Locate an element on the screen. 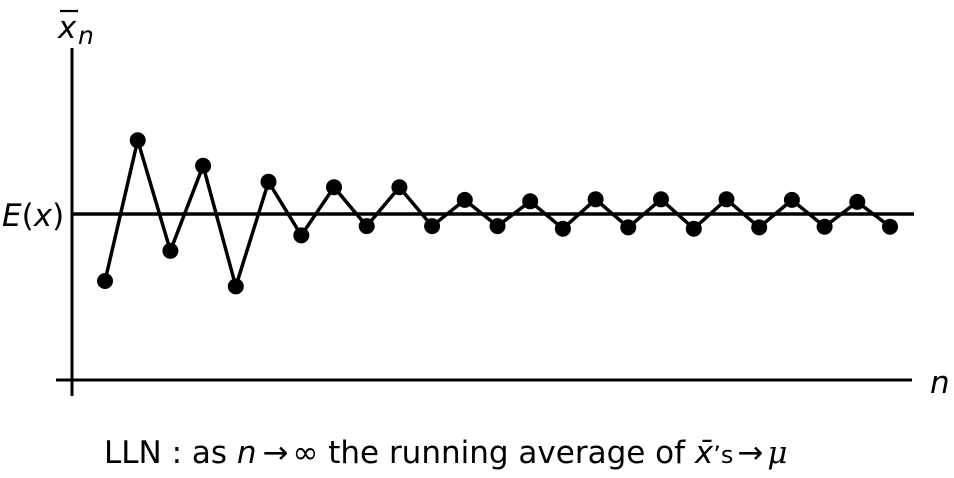 This screenshot has width=954, height=478. caption-prefix: LLN : as is located at coordinates (170, 453).